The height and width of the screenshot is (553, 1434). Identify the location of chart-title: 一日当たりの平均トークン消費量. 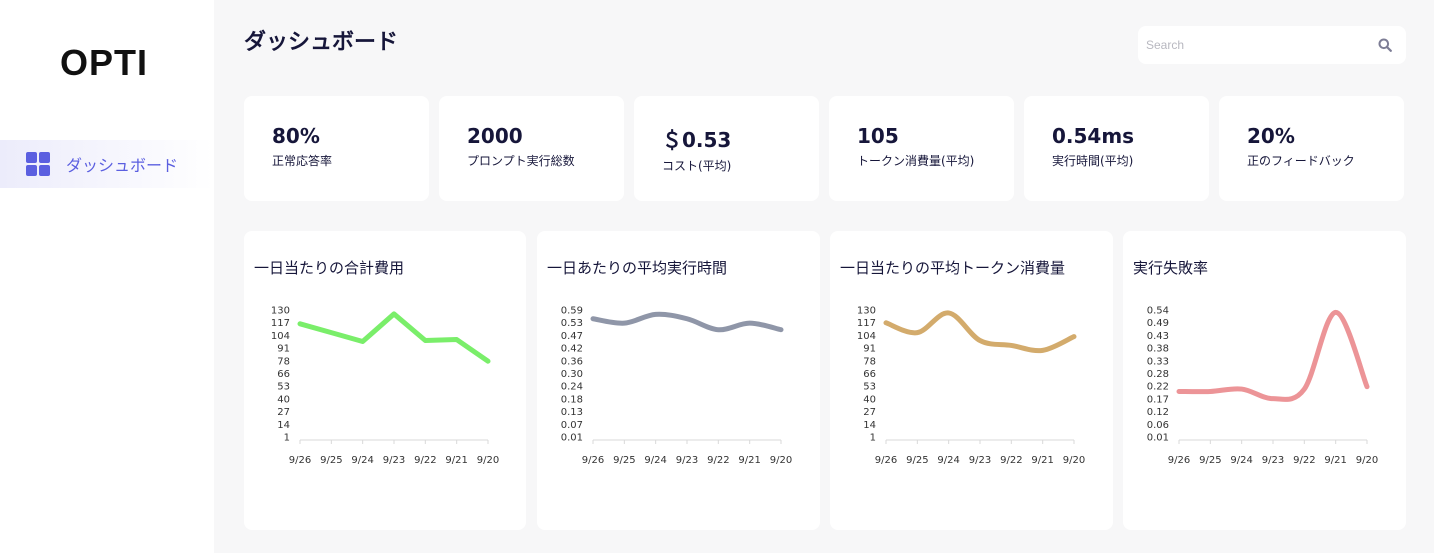
(953, 268).